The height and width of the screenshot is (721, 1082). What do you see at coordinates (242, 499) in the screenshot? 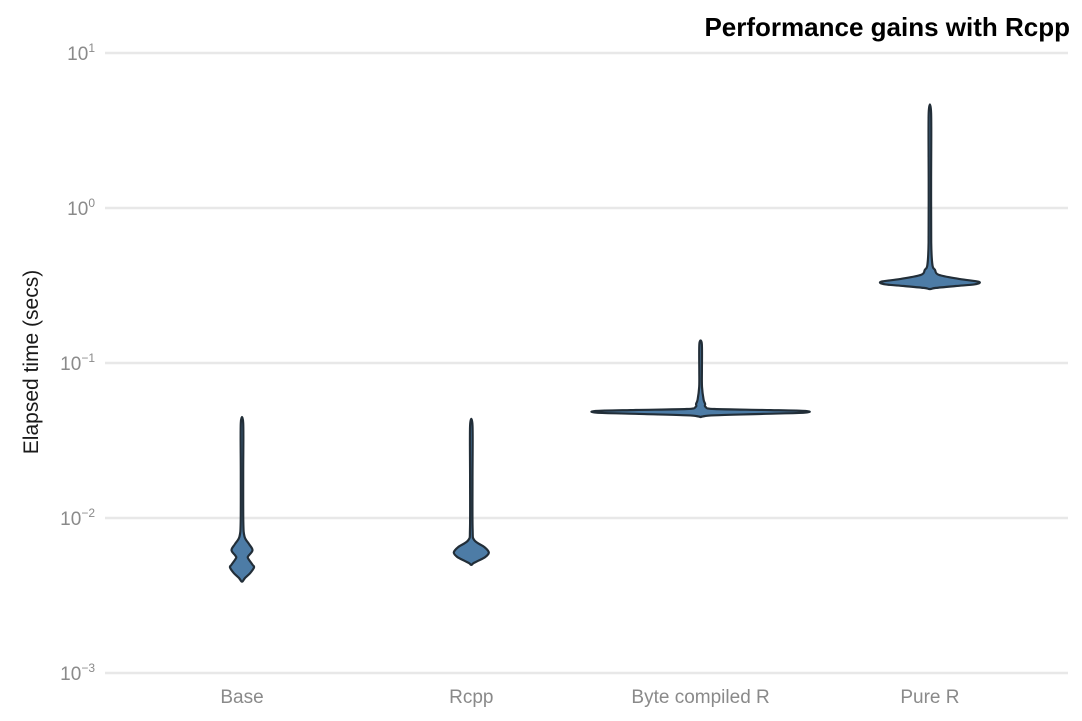
I see `violin-base` at bounding box center [242, 499].